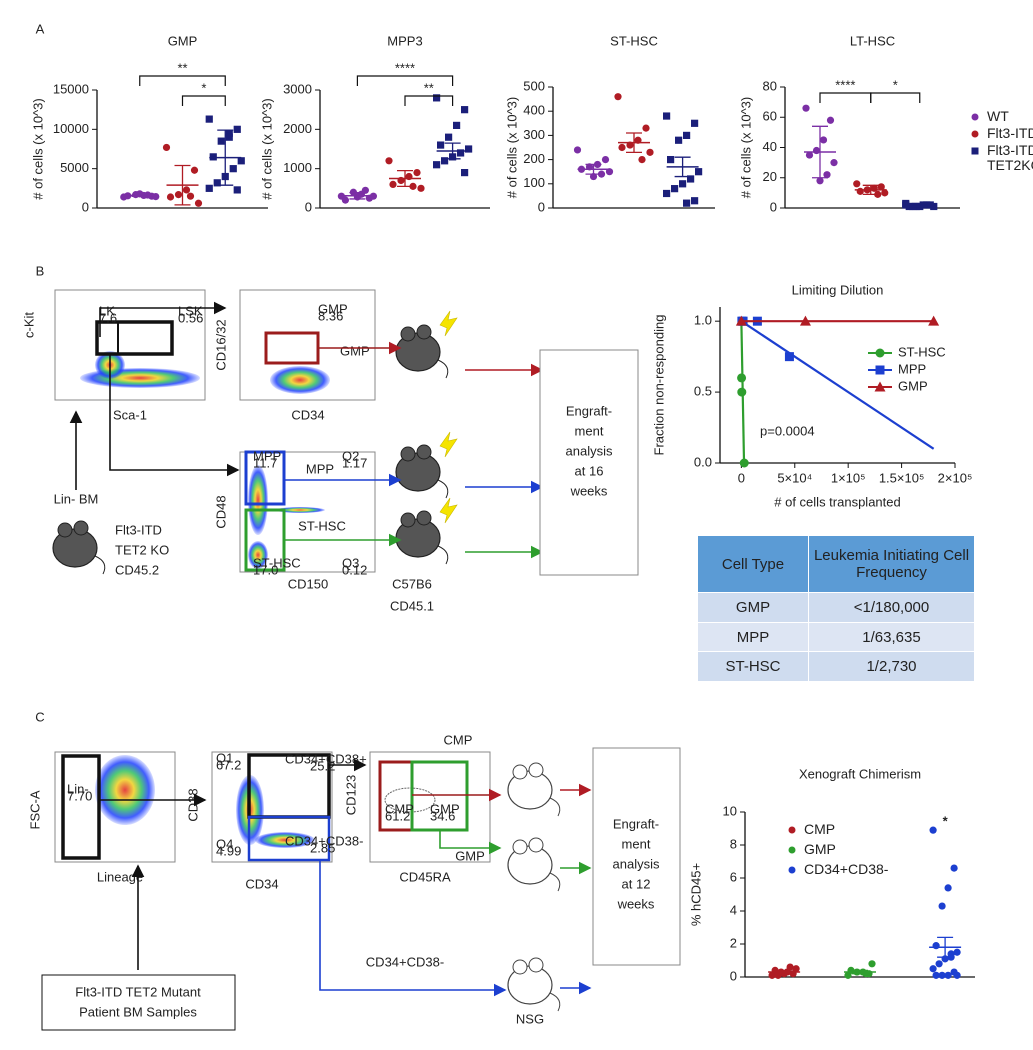 The width and height of the screenshot is (1033, 1050). I want to click on gate-stat: 11.7, so click(265, 462).